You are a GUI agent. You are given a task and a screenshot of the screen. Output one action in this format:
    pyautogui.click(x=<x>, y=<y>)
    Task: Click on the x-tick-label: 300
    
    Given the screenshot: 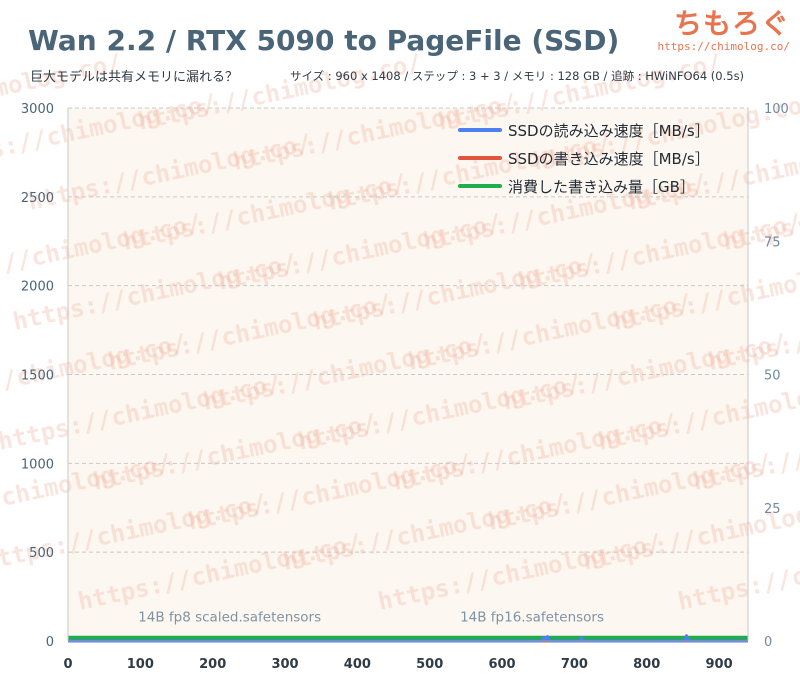 What is the action you would take?
    pyautogui.click(x=284, y=664)
    